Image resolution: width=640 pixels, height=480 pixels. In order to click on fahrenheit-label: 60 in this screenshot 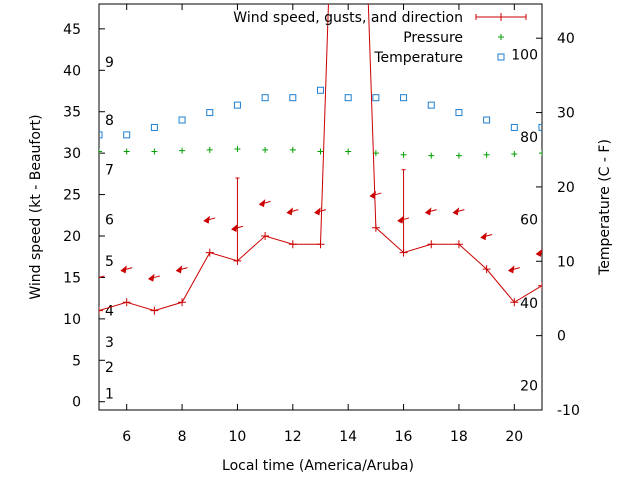, I will do `click(529, 221)`.